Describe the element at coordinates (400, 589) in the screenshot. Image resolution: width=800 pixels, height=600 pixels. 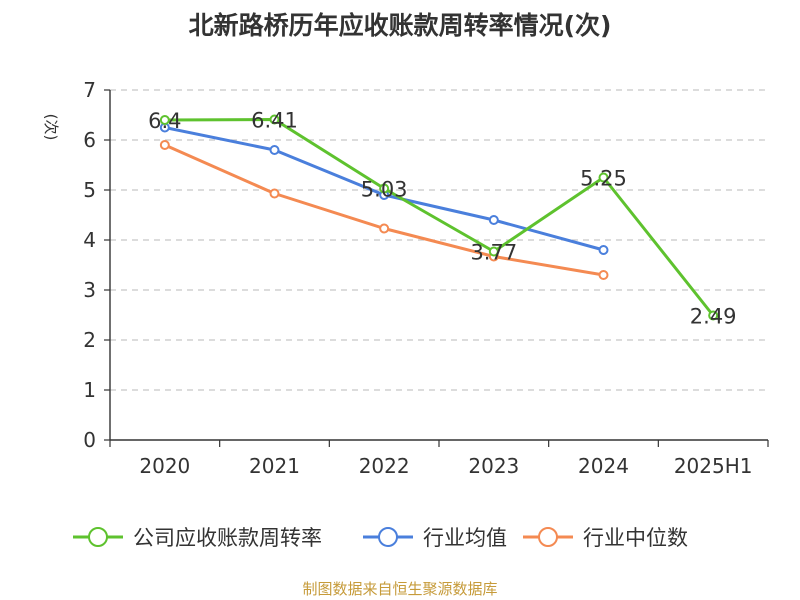
I see `source-note: 制图数据来自恒生聚源数据库` at that location.